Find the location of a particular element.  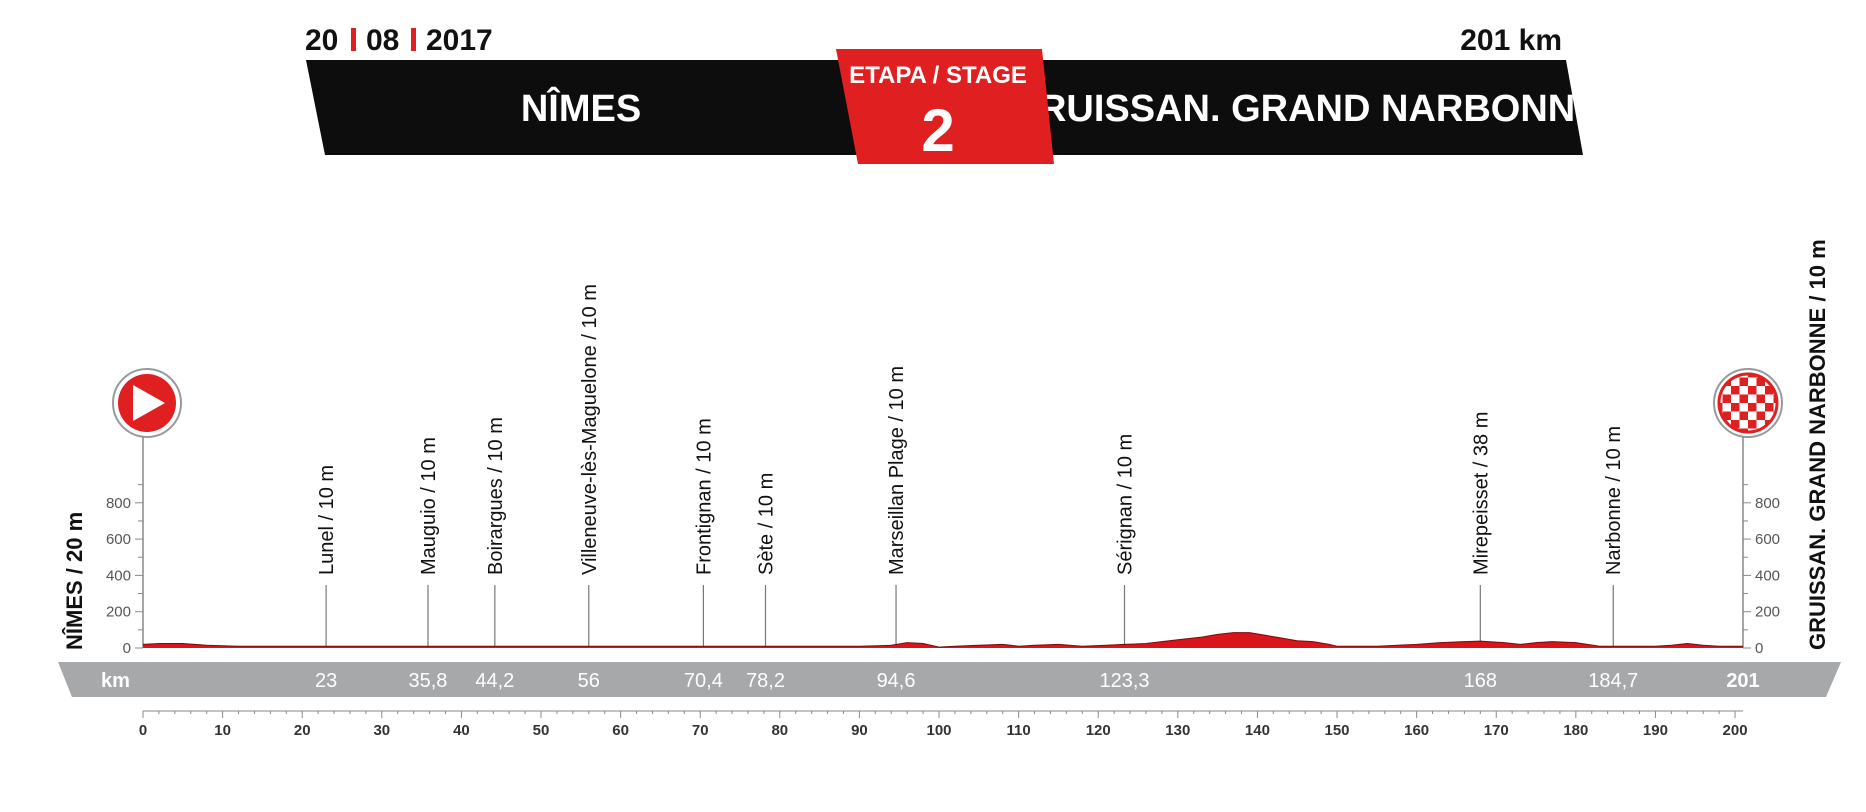

waypoint-label: Narbonne / 10 m is located at coordinates (1614, 500).